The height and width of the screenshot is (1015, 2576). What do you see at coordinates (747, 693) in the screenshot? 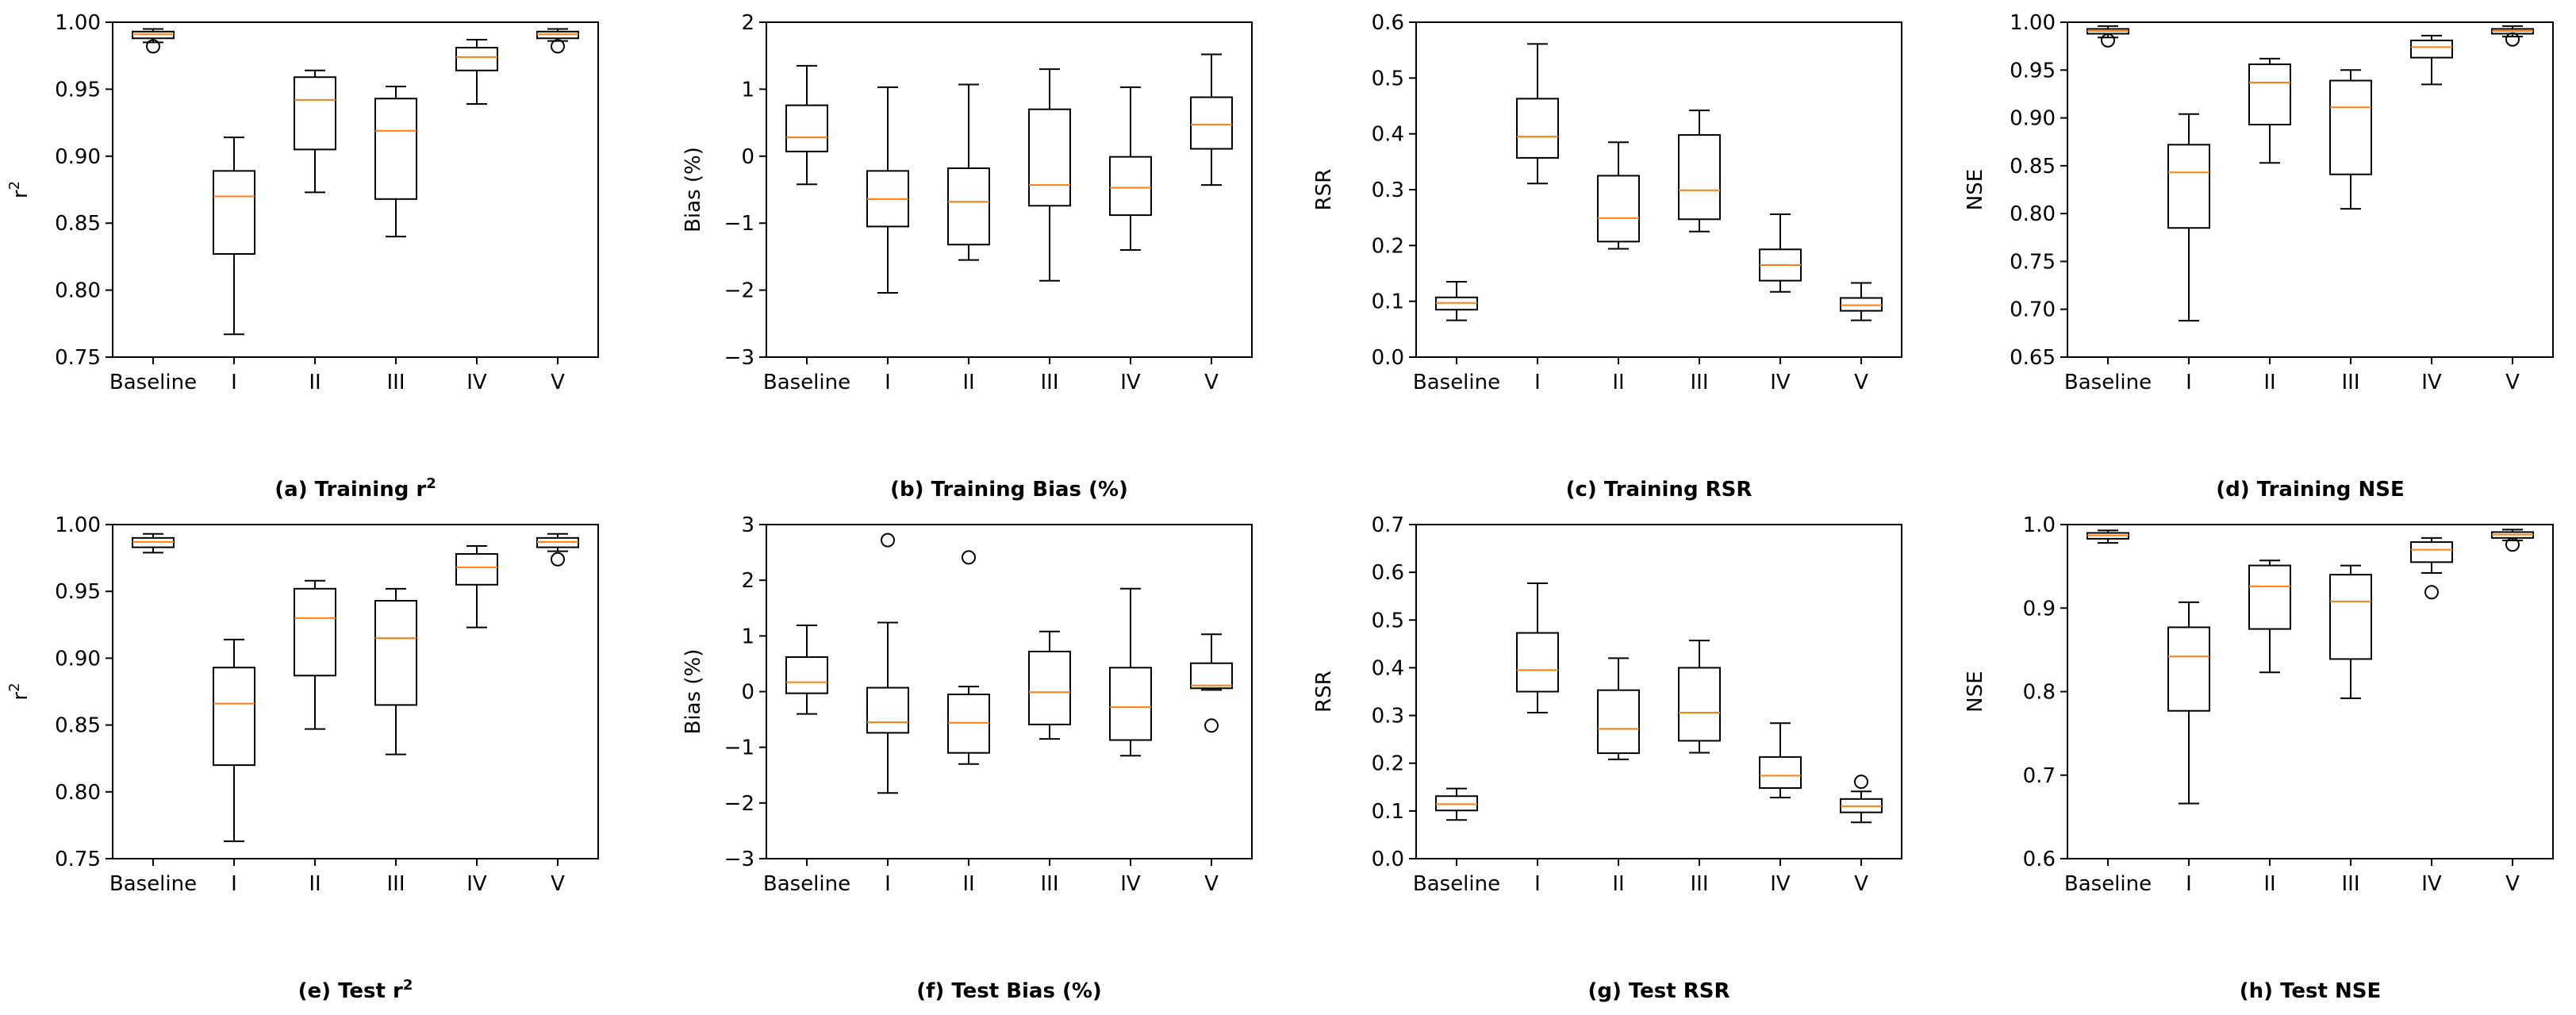
I see `y-tick-label: 0` at bounding box center [747, 693].